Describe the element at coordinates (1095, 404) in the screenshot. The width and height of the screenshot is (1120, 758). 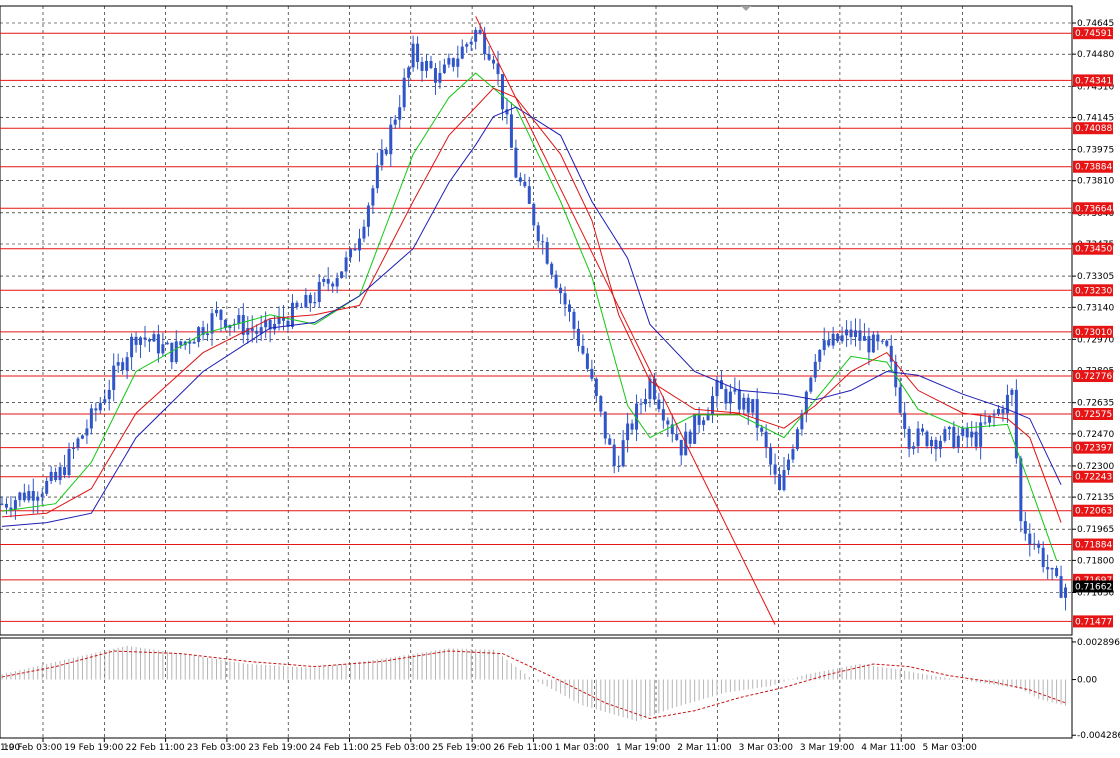
I see `price-tick-label: 0.72635` at that location.